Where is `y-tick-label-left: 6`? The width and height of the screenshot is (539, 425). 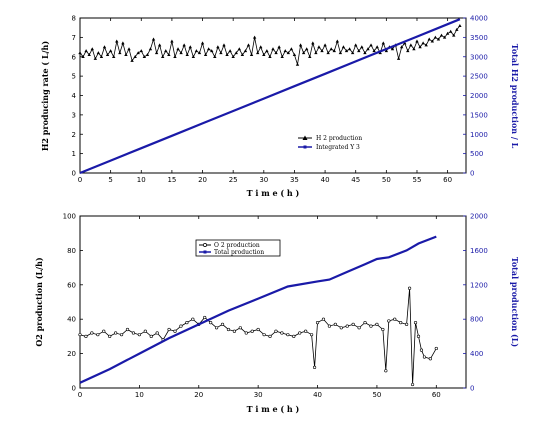 y-tick-label-left: 6 is located at coordinates (74, 57).